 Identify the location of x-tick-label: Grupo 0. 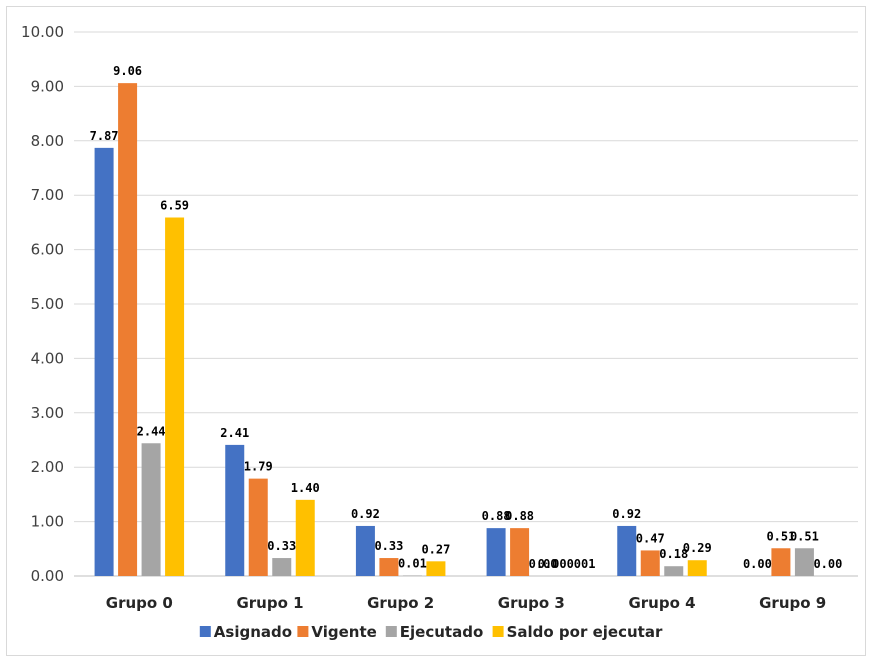
(139, 603).